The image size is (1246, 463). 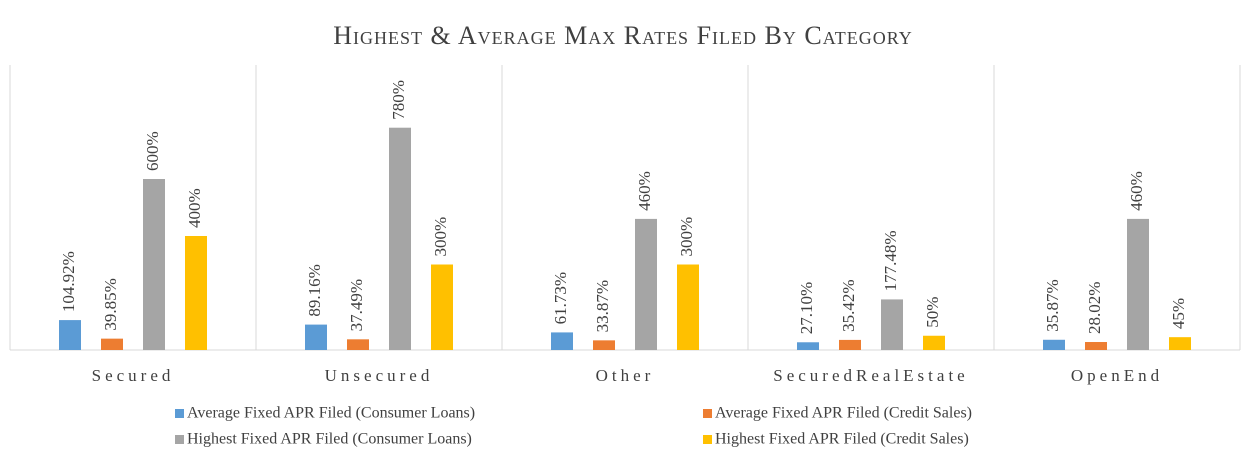 I want to click on data-label: 28.02%, so click(x=1094, y=308).